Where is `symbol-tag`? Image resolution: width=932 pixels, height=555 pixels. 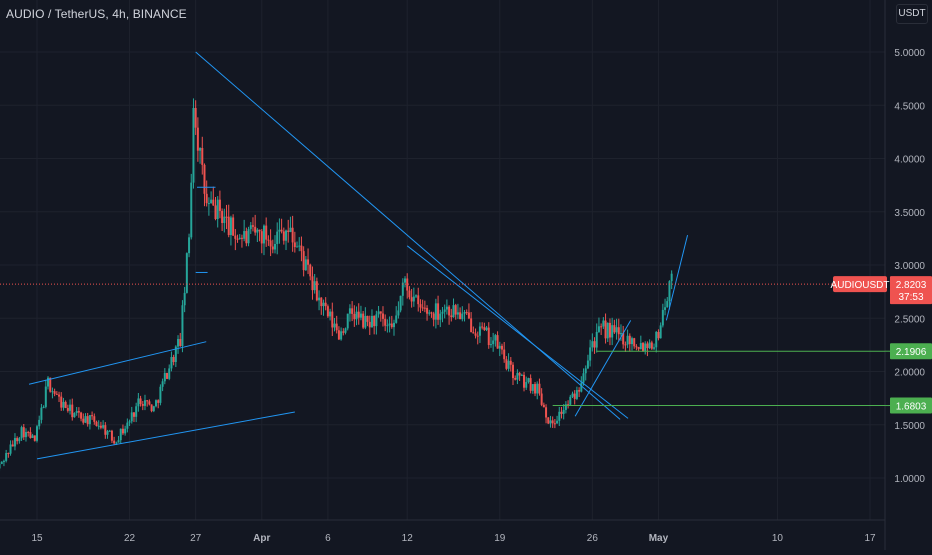
symbol-tag is located at coordinates (860, 284).